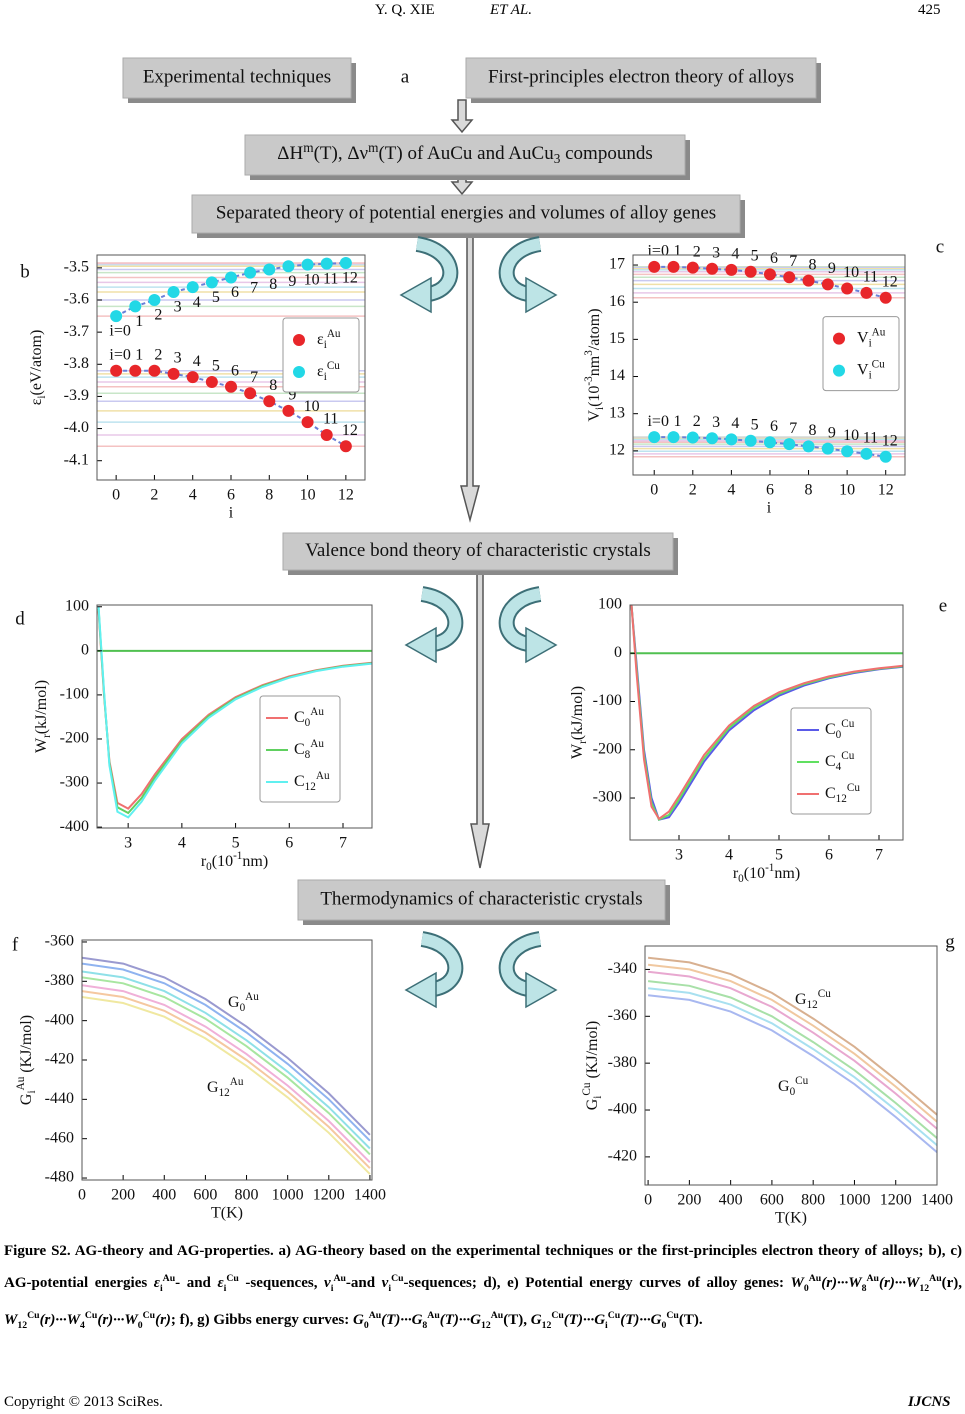 This screenshot has width=965, height=1414. Describe the element at coordinates (879, 855) in the screenshot. I see `x-tick-label: 7` at that location.